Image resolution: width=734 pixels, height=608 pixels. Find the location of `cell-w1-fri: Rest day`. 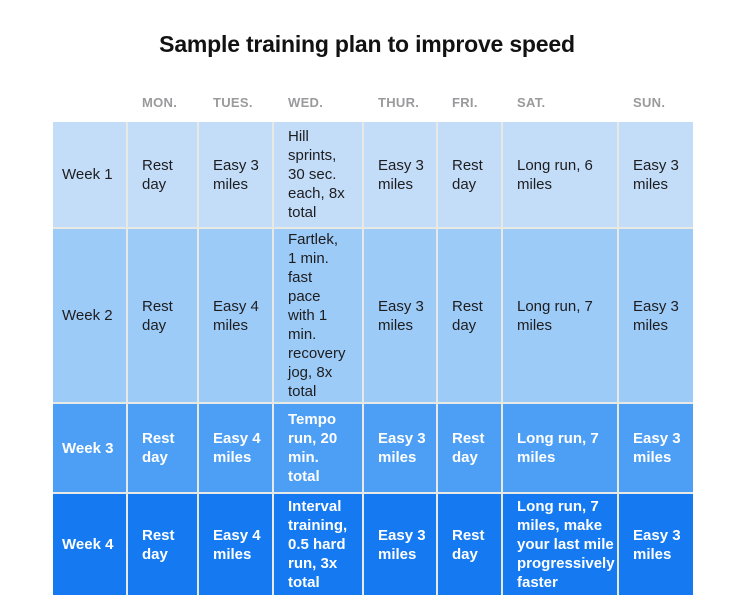

cell-w1-fri: Rest day is located at coordinates (469, 174).